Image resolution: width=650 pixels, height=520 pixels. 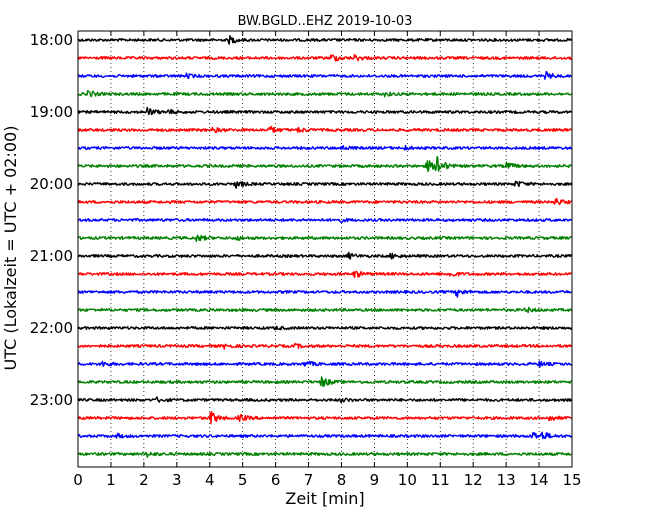 What do you see at coordinates (342, 480) in the screenshot?
I see `x-tick-label: 8` at bounding box center [342, 480].